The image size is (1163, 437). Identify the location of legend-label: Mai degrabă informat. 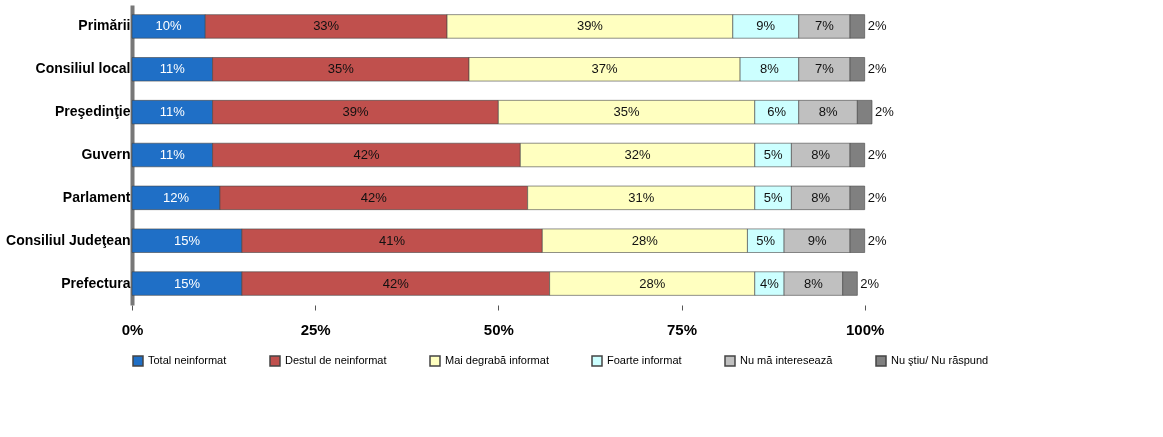
(497, 360).